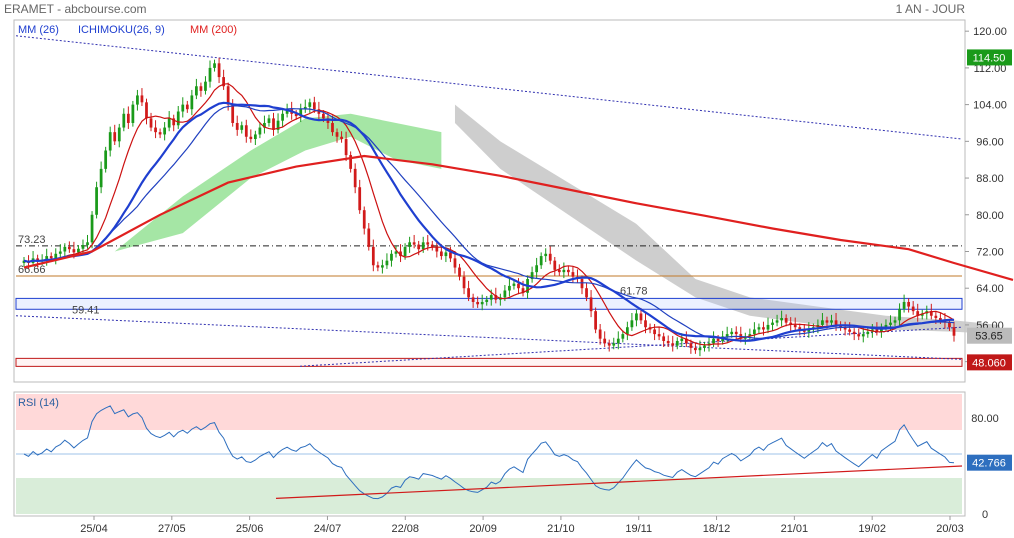  What do you see at coordinates (638, 529) in the screenshot?
I see `date-tick-label: 19/11` at bounding box center [638, 529].